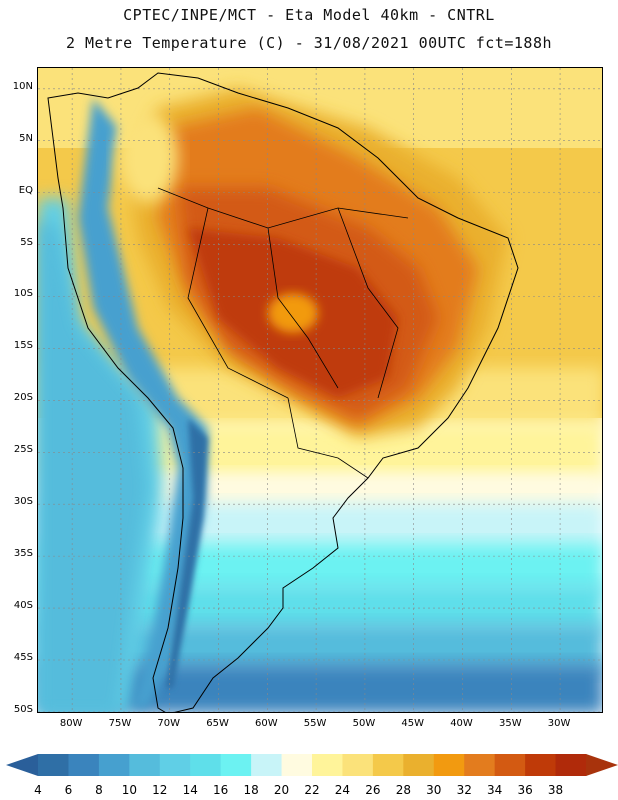  What do you see at coordinates (23, 502) in the screenshot?
I see `latitude-label: 30S` at bounding box center [23, 502].